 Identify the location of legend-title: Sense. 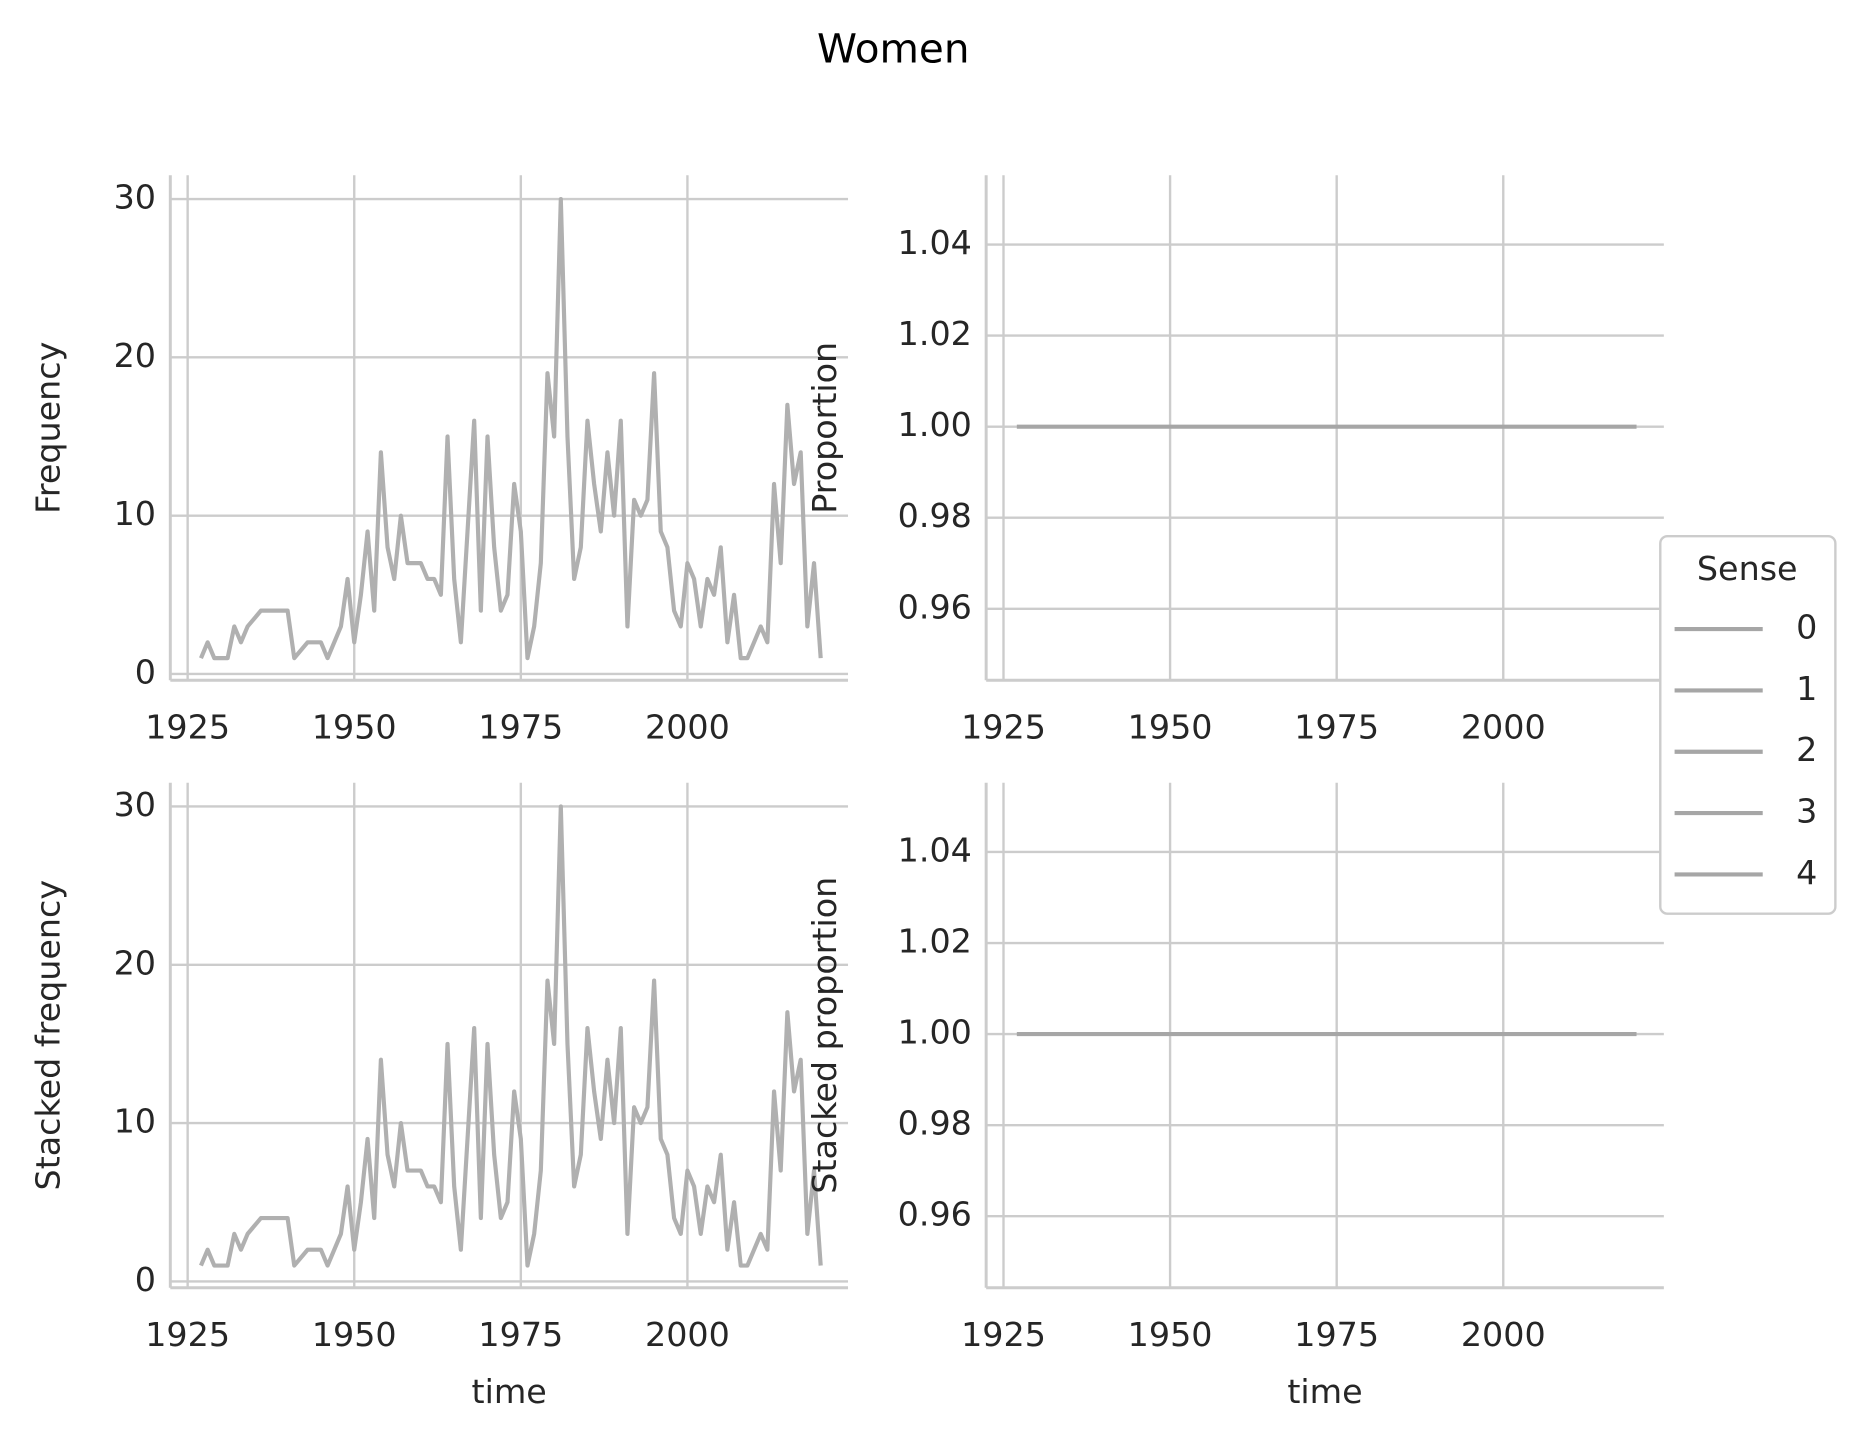
(1747, 568).